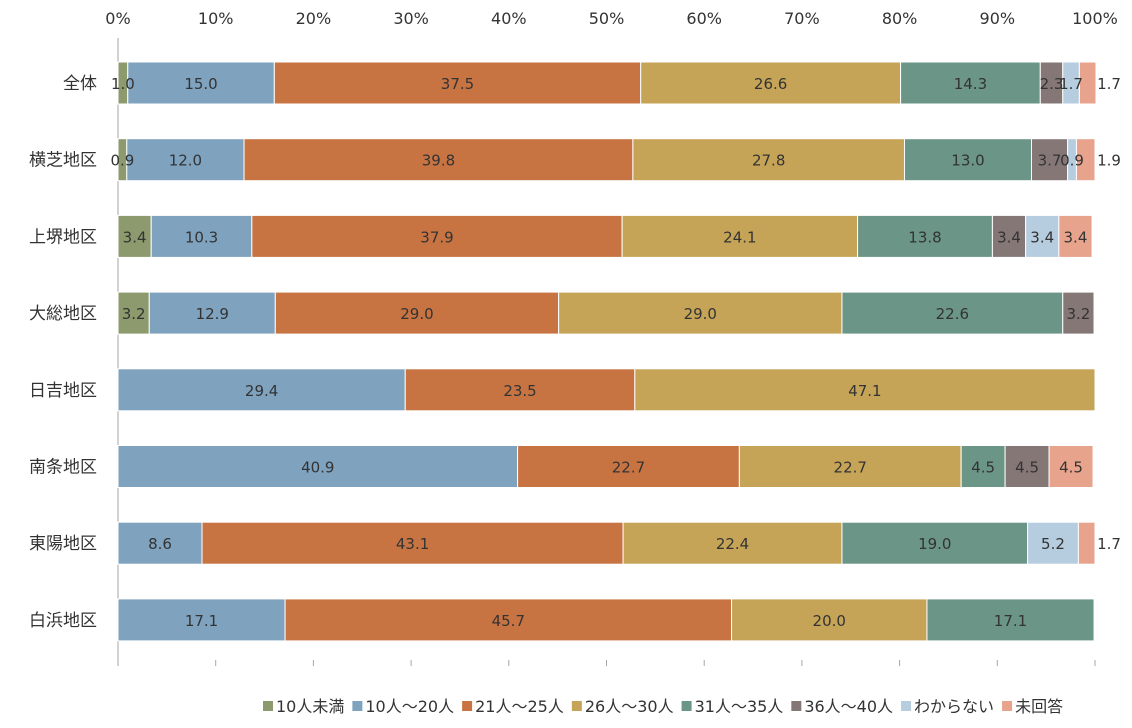 This screenshot has height=728, width=1132. Describe the element at coordinates (607, 18) in the screenshot. I see `x-tick-label: 50%` at that location.